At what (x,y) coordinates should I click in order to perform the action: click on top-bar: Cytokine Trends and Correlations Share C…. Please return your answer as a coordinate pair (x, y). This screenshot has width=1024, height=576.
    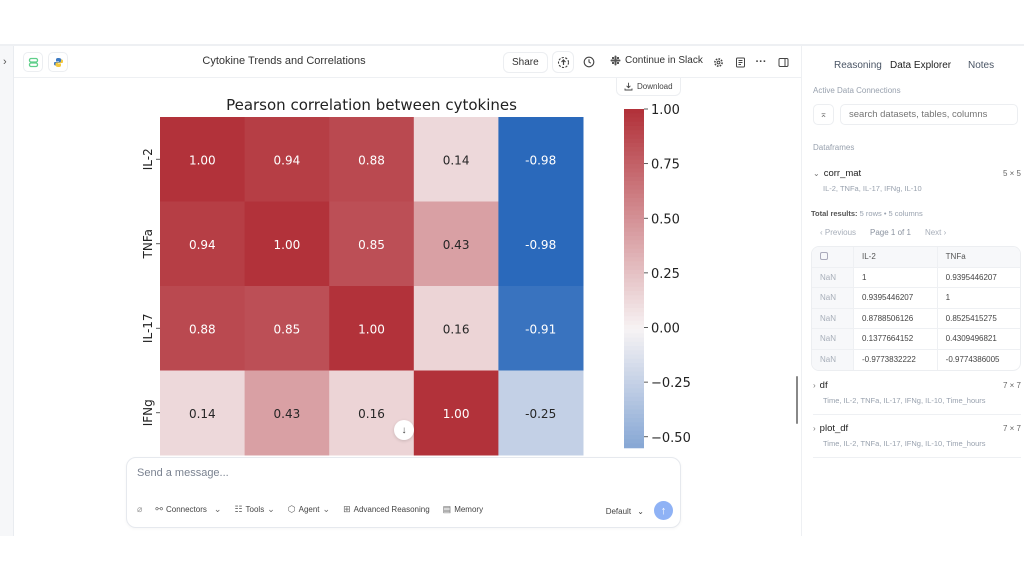
    Looking at the image, I should click on (407, 62).